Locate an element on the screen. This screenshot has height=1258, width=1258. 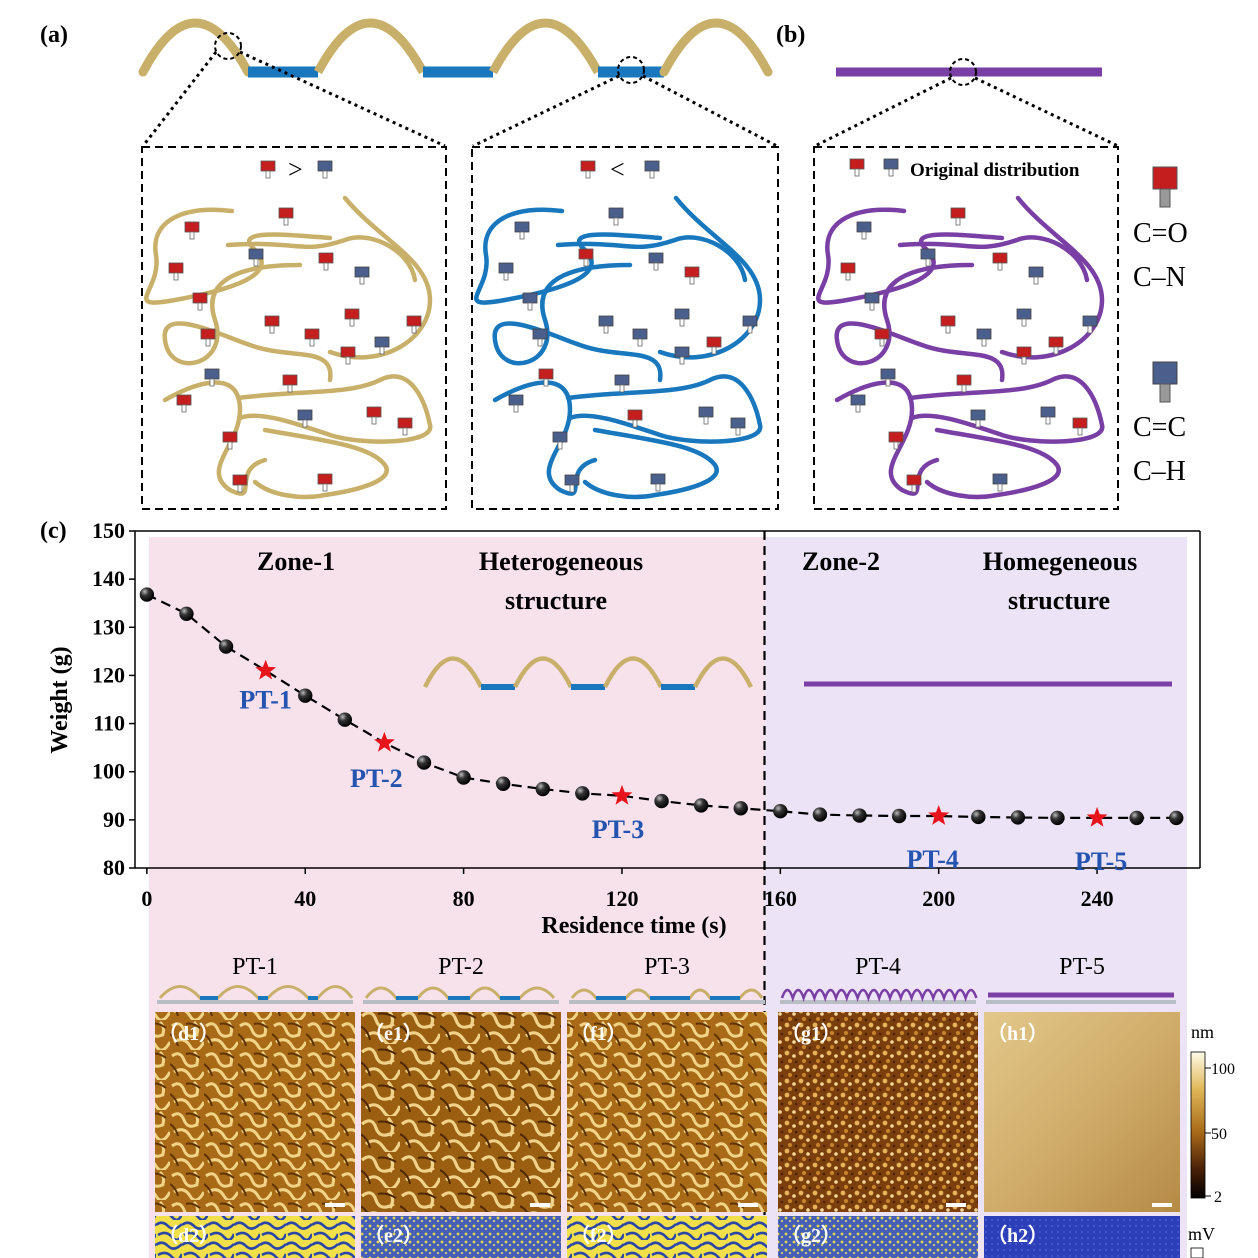
afm-row1 is located at coordinates (667, 1112).